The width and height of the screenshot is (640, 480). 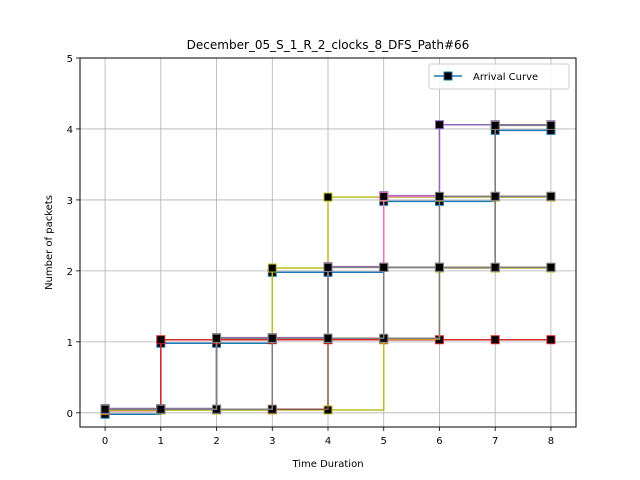 What do you see at coordinates (505, 77) in the screenshot?
I see `legend-entry-arrival-curve: Arrival Curve` at bounding box center [505, 77].